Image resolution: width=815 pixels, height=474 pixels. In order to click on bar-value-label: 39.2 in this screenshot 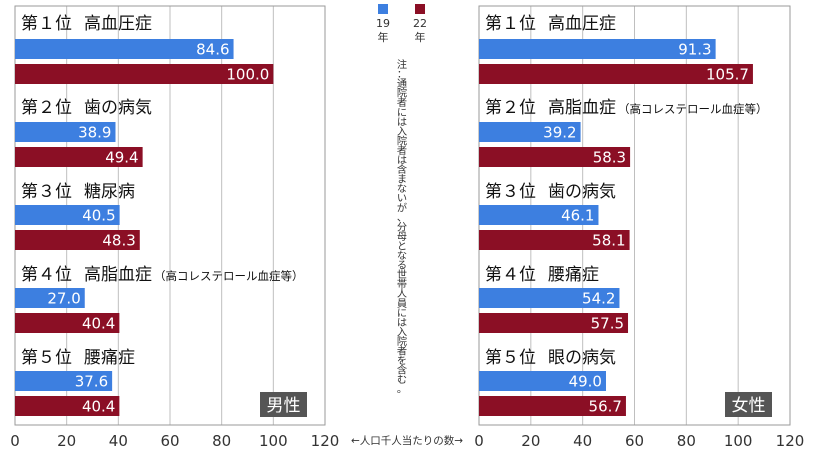, I will do `click(559, 133)`.